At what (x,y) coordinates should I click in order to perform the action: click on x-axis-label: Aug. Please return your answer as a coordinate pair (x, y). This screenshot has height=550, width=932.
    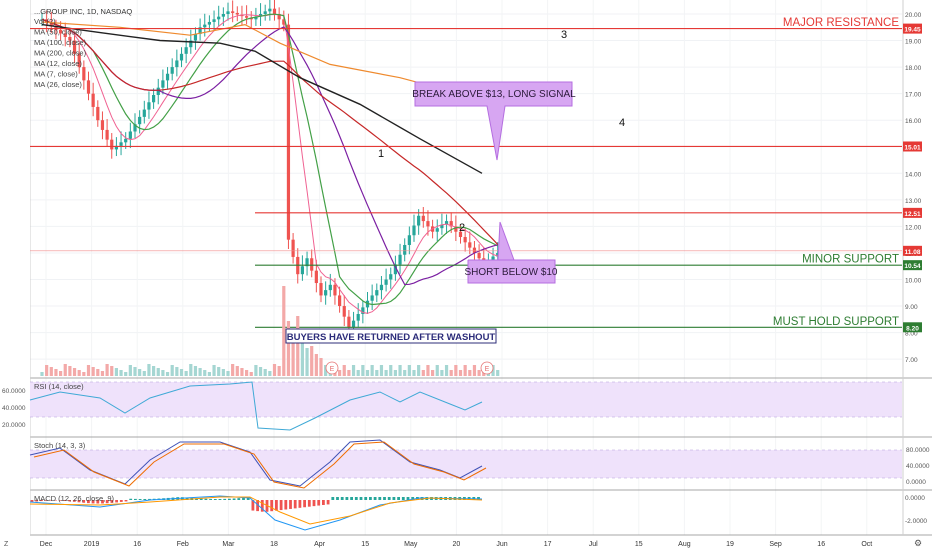
    Looking at the image, I should click on (684, 544).